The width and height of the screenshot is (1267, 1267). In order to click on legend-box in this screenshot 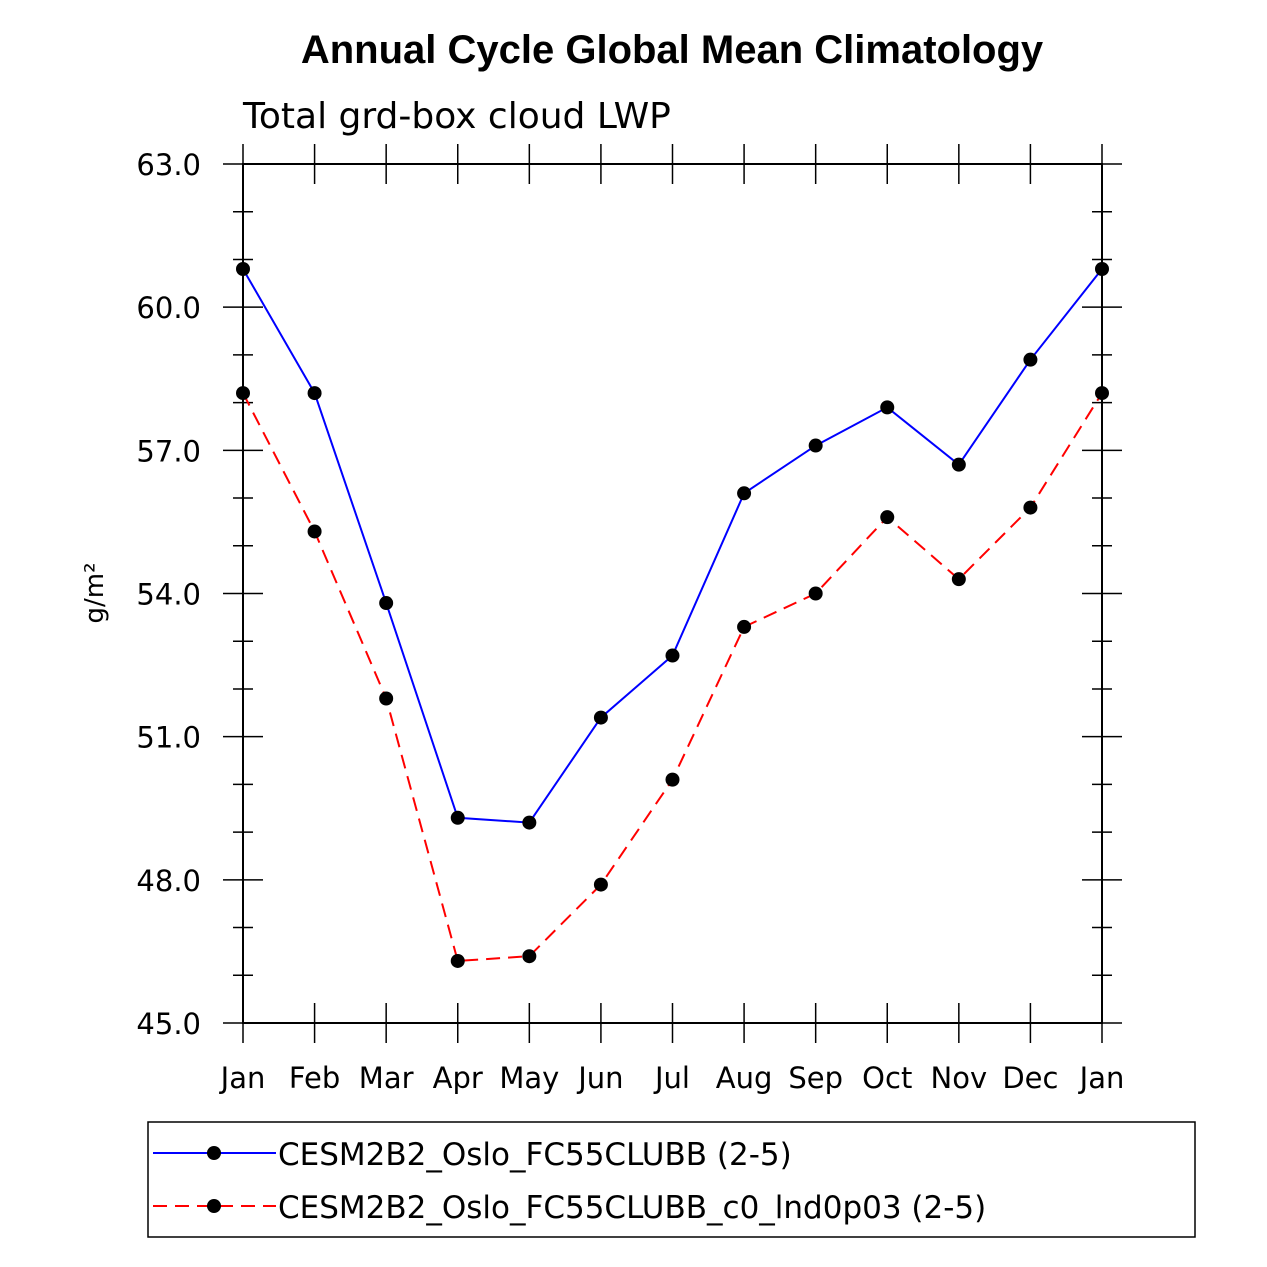, I will do `click(671, 1179)`.